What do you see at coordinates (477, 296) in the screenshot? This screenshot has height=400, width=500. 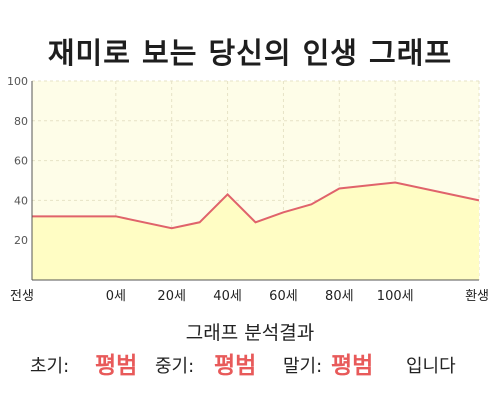 I see `x-tick-label: 환생` at bounding box center [477, 296].